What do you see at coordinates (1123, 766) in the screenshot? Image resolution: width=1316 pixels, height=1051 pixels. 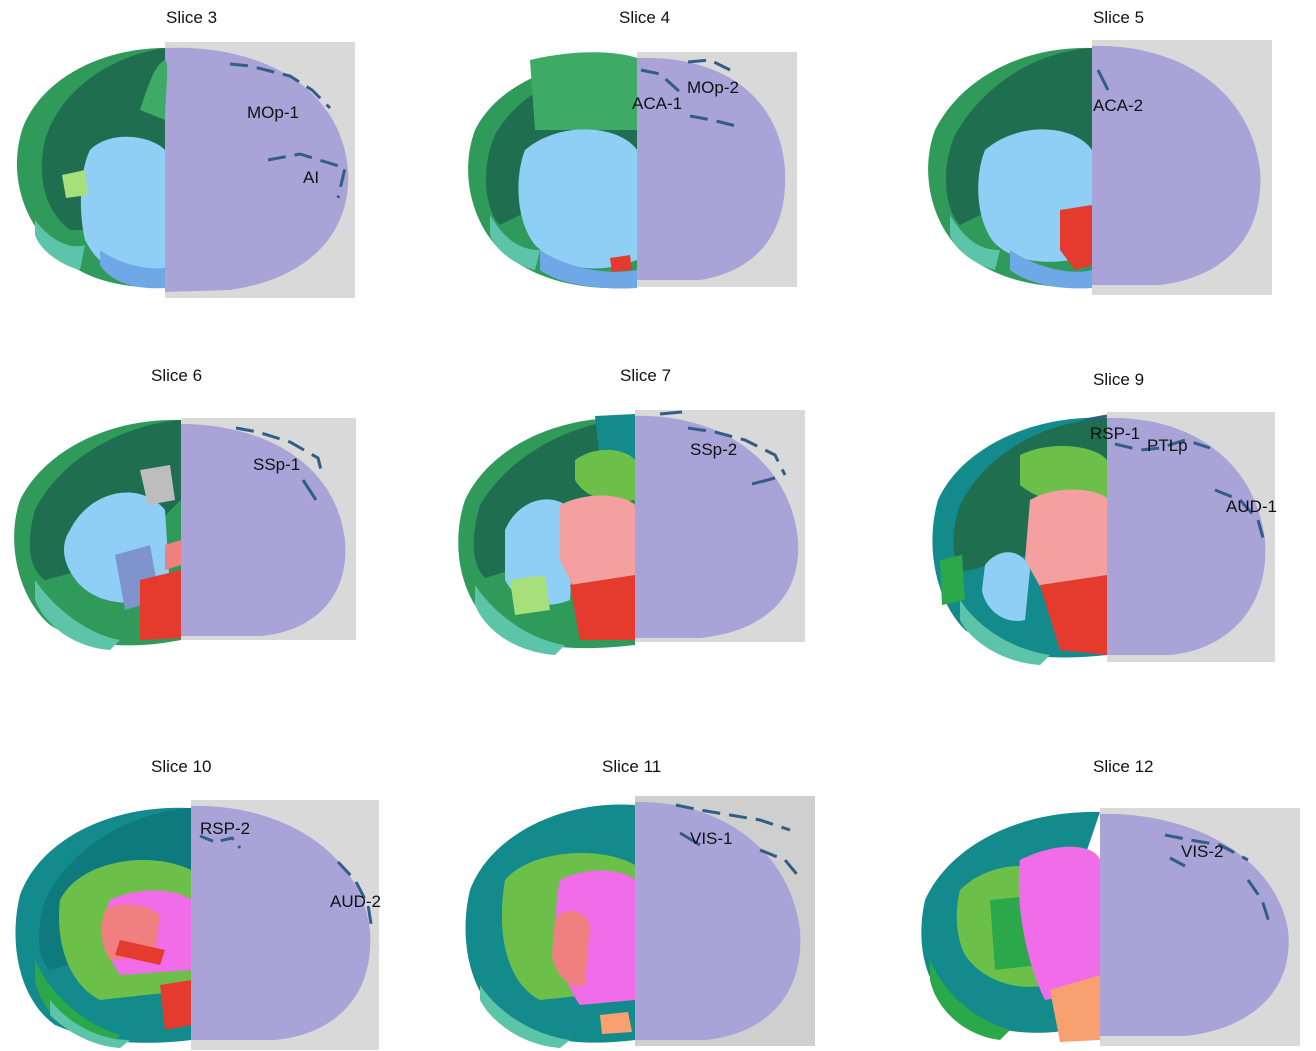 I see `panel-title: Slice 12` at bounding box center [1123, 766].